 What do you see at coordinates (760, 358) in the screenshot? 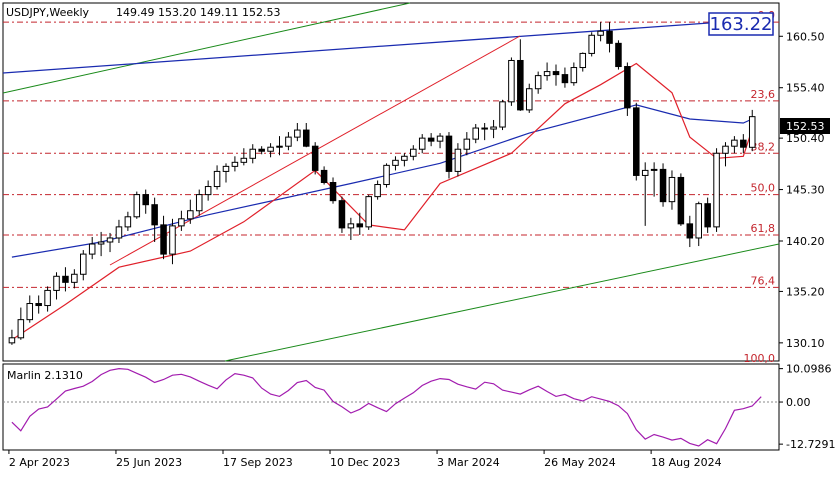
I see `fib-level-label: 100,0` at bounding box center [760, 358].